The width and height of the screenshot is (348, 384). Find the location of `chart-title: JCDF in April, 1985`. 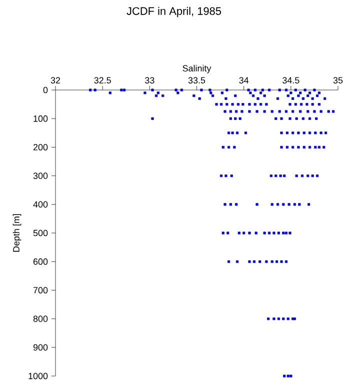

chart-title: JCDF in April, 1985 is located at coordinates (174, 12).